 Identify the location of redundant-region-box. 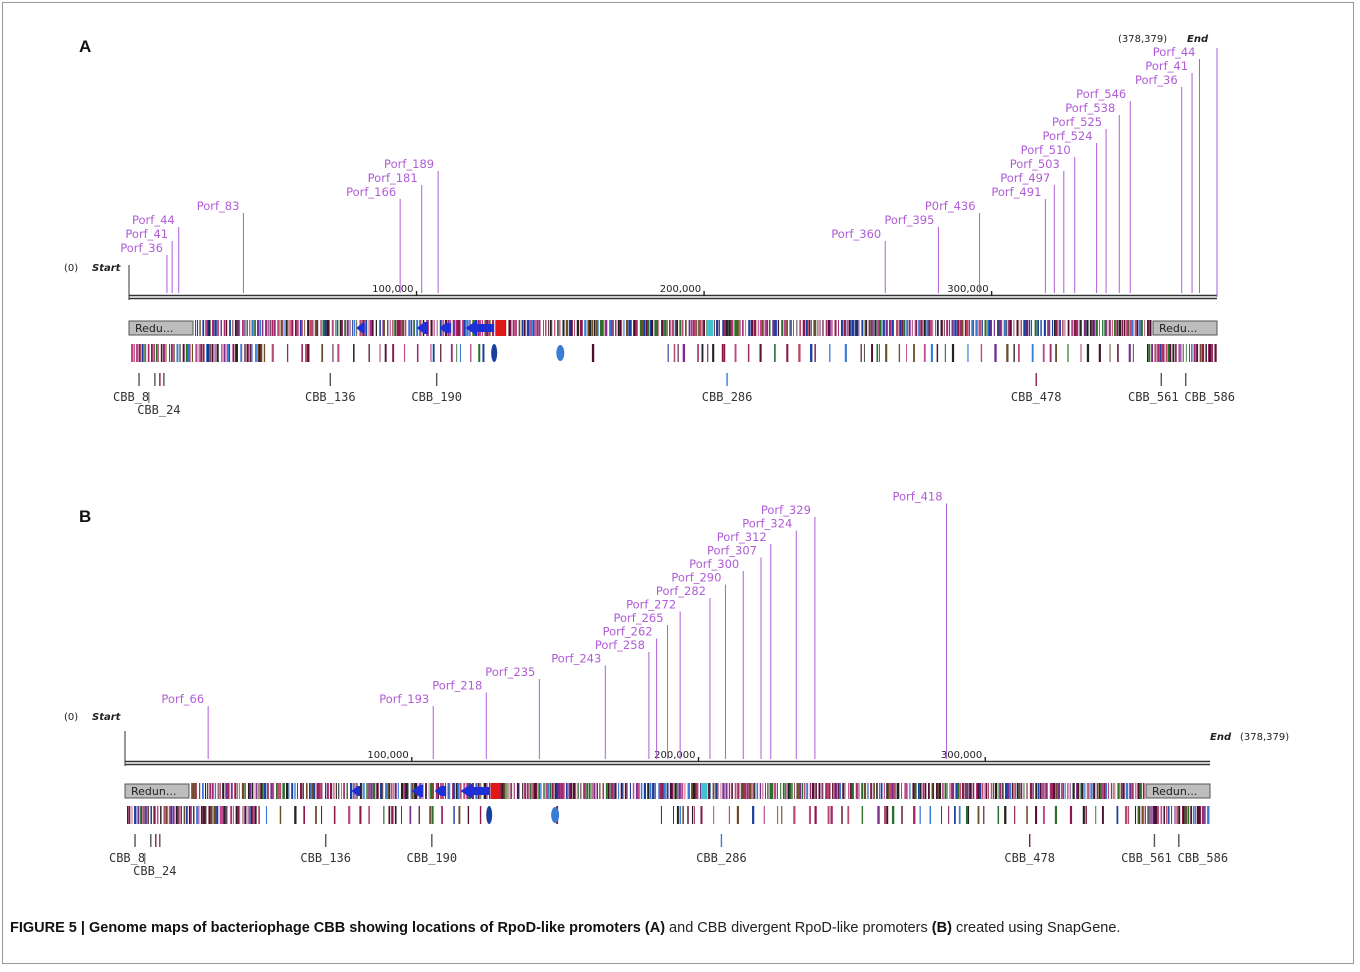
(161, 328).